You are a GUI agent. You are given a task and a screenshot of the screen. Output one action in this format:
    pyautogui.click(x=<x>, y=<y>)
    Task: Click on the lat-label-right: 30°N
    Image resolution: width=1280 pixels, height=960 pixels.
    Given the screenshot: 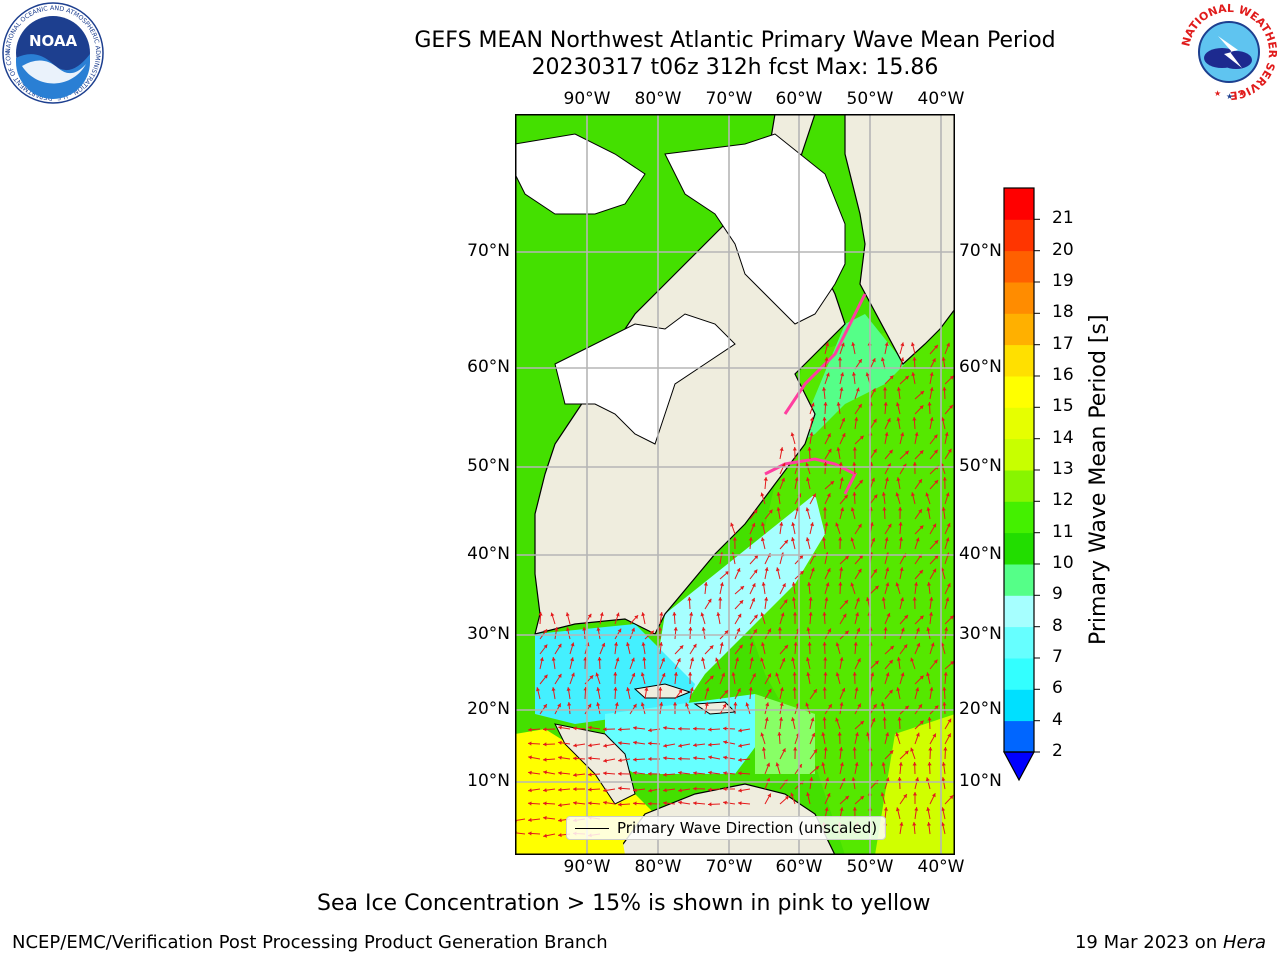 What is the action you would take?
    pyautogui.click(x=980, y=634)
    